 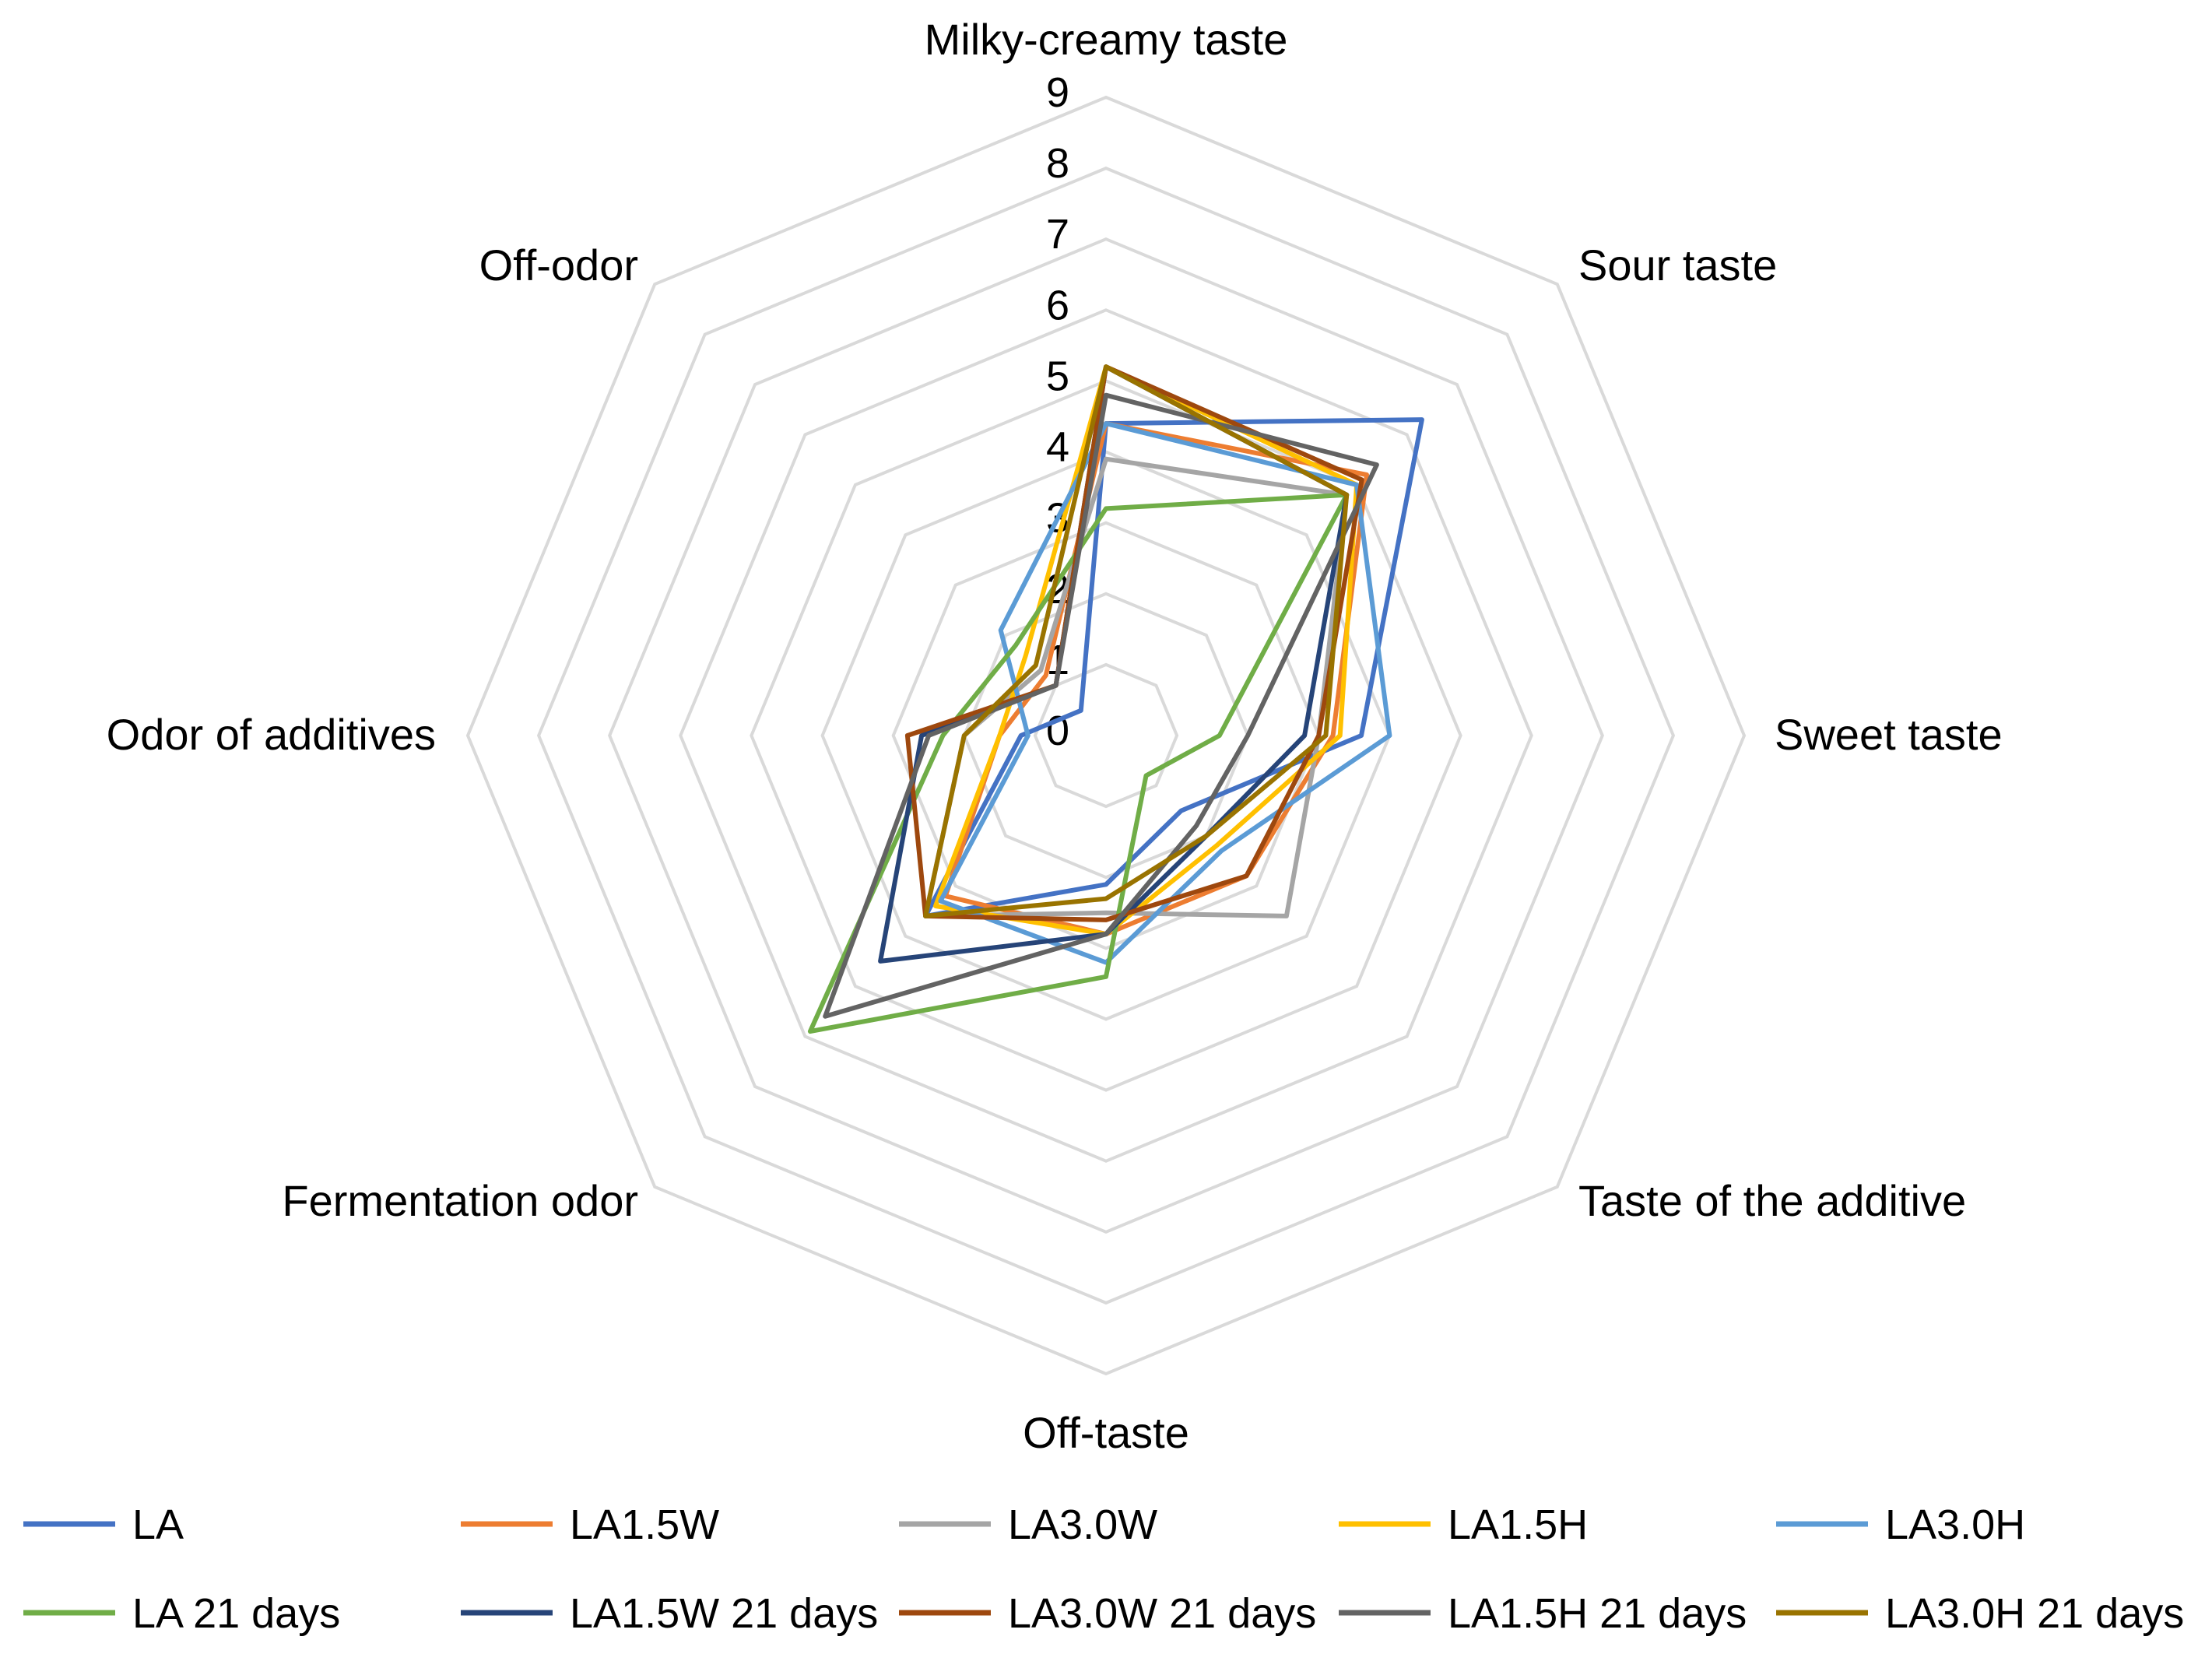 I want to click on tick-label-4: 4, so click(x=1057, y=447).